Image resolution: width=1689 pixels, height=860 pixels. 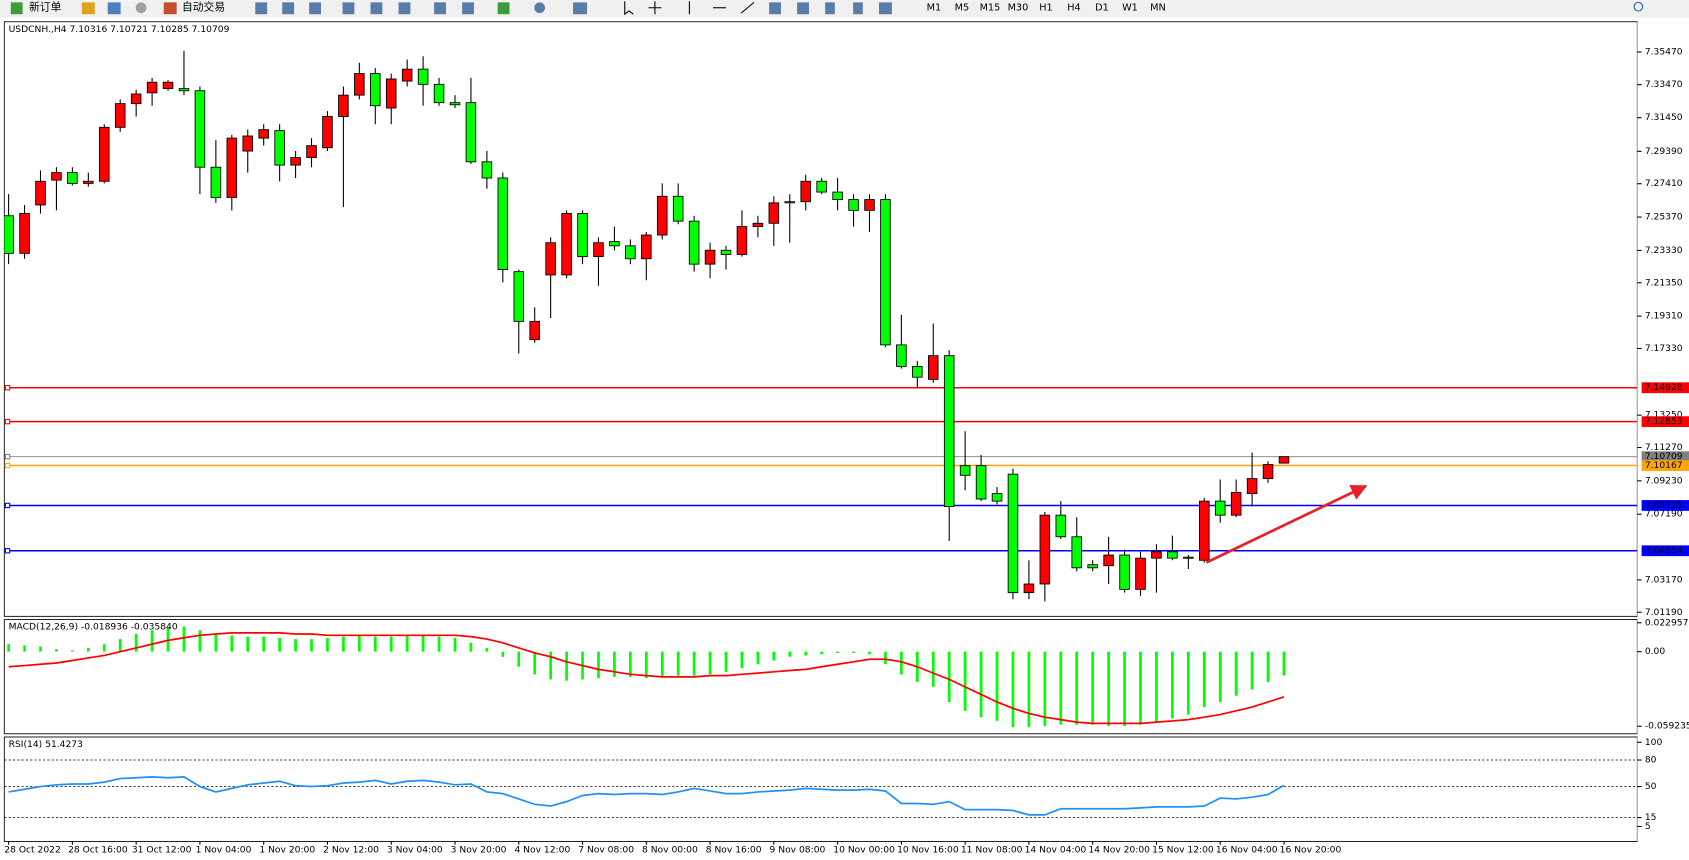 I want to click on chart-panel: 100 80 50 155 RSI(14) 51.4273, so click(x=846, y=789).